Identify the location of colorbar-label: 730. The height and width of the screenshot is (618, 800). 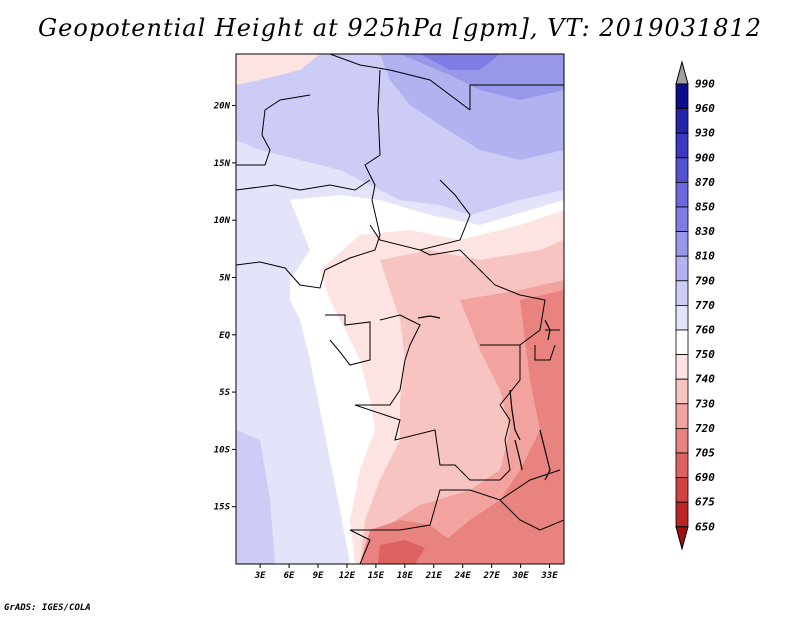
(705, 403).